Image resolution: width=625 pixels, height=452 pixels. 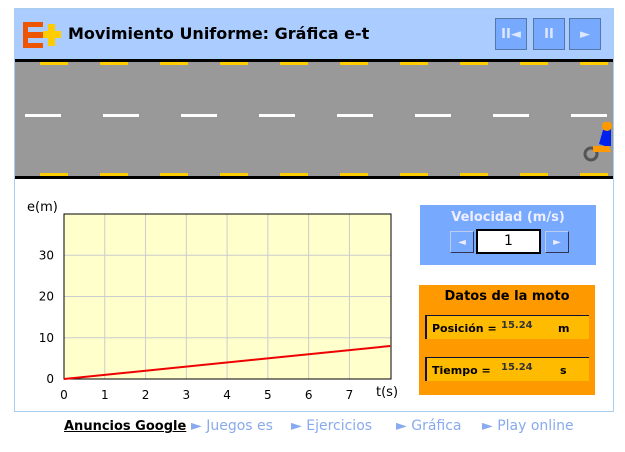 What do you see at coordinates (42, 207) in the screenshot?
I see `y-axis-label: e(m)` at bounding box center [42, 207].